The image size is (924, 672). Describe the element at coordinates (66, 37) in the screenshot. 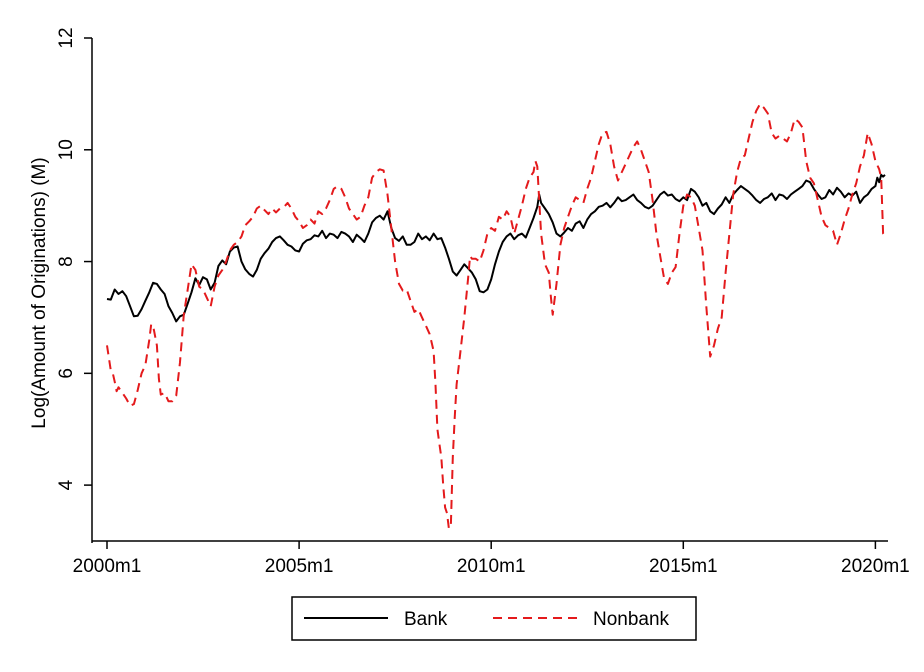

I see `y-tick-label: 12` at that location.